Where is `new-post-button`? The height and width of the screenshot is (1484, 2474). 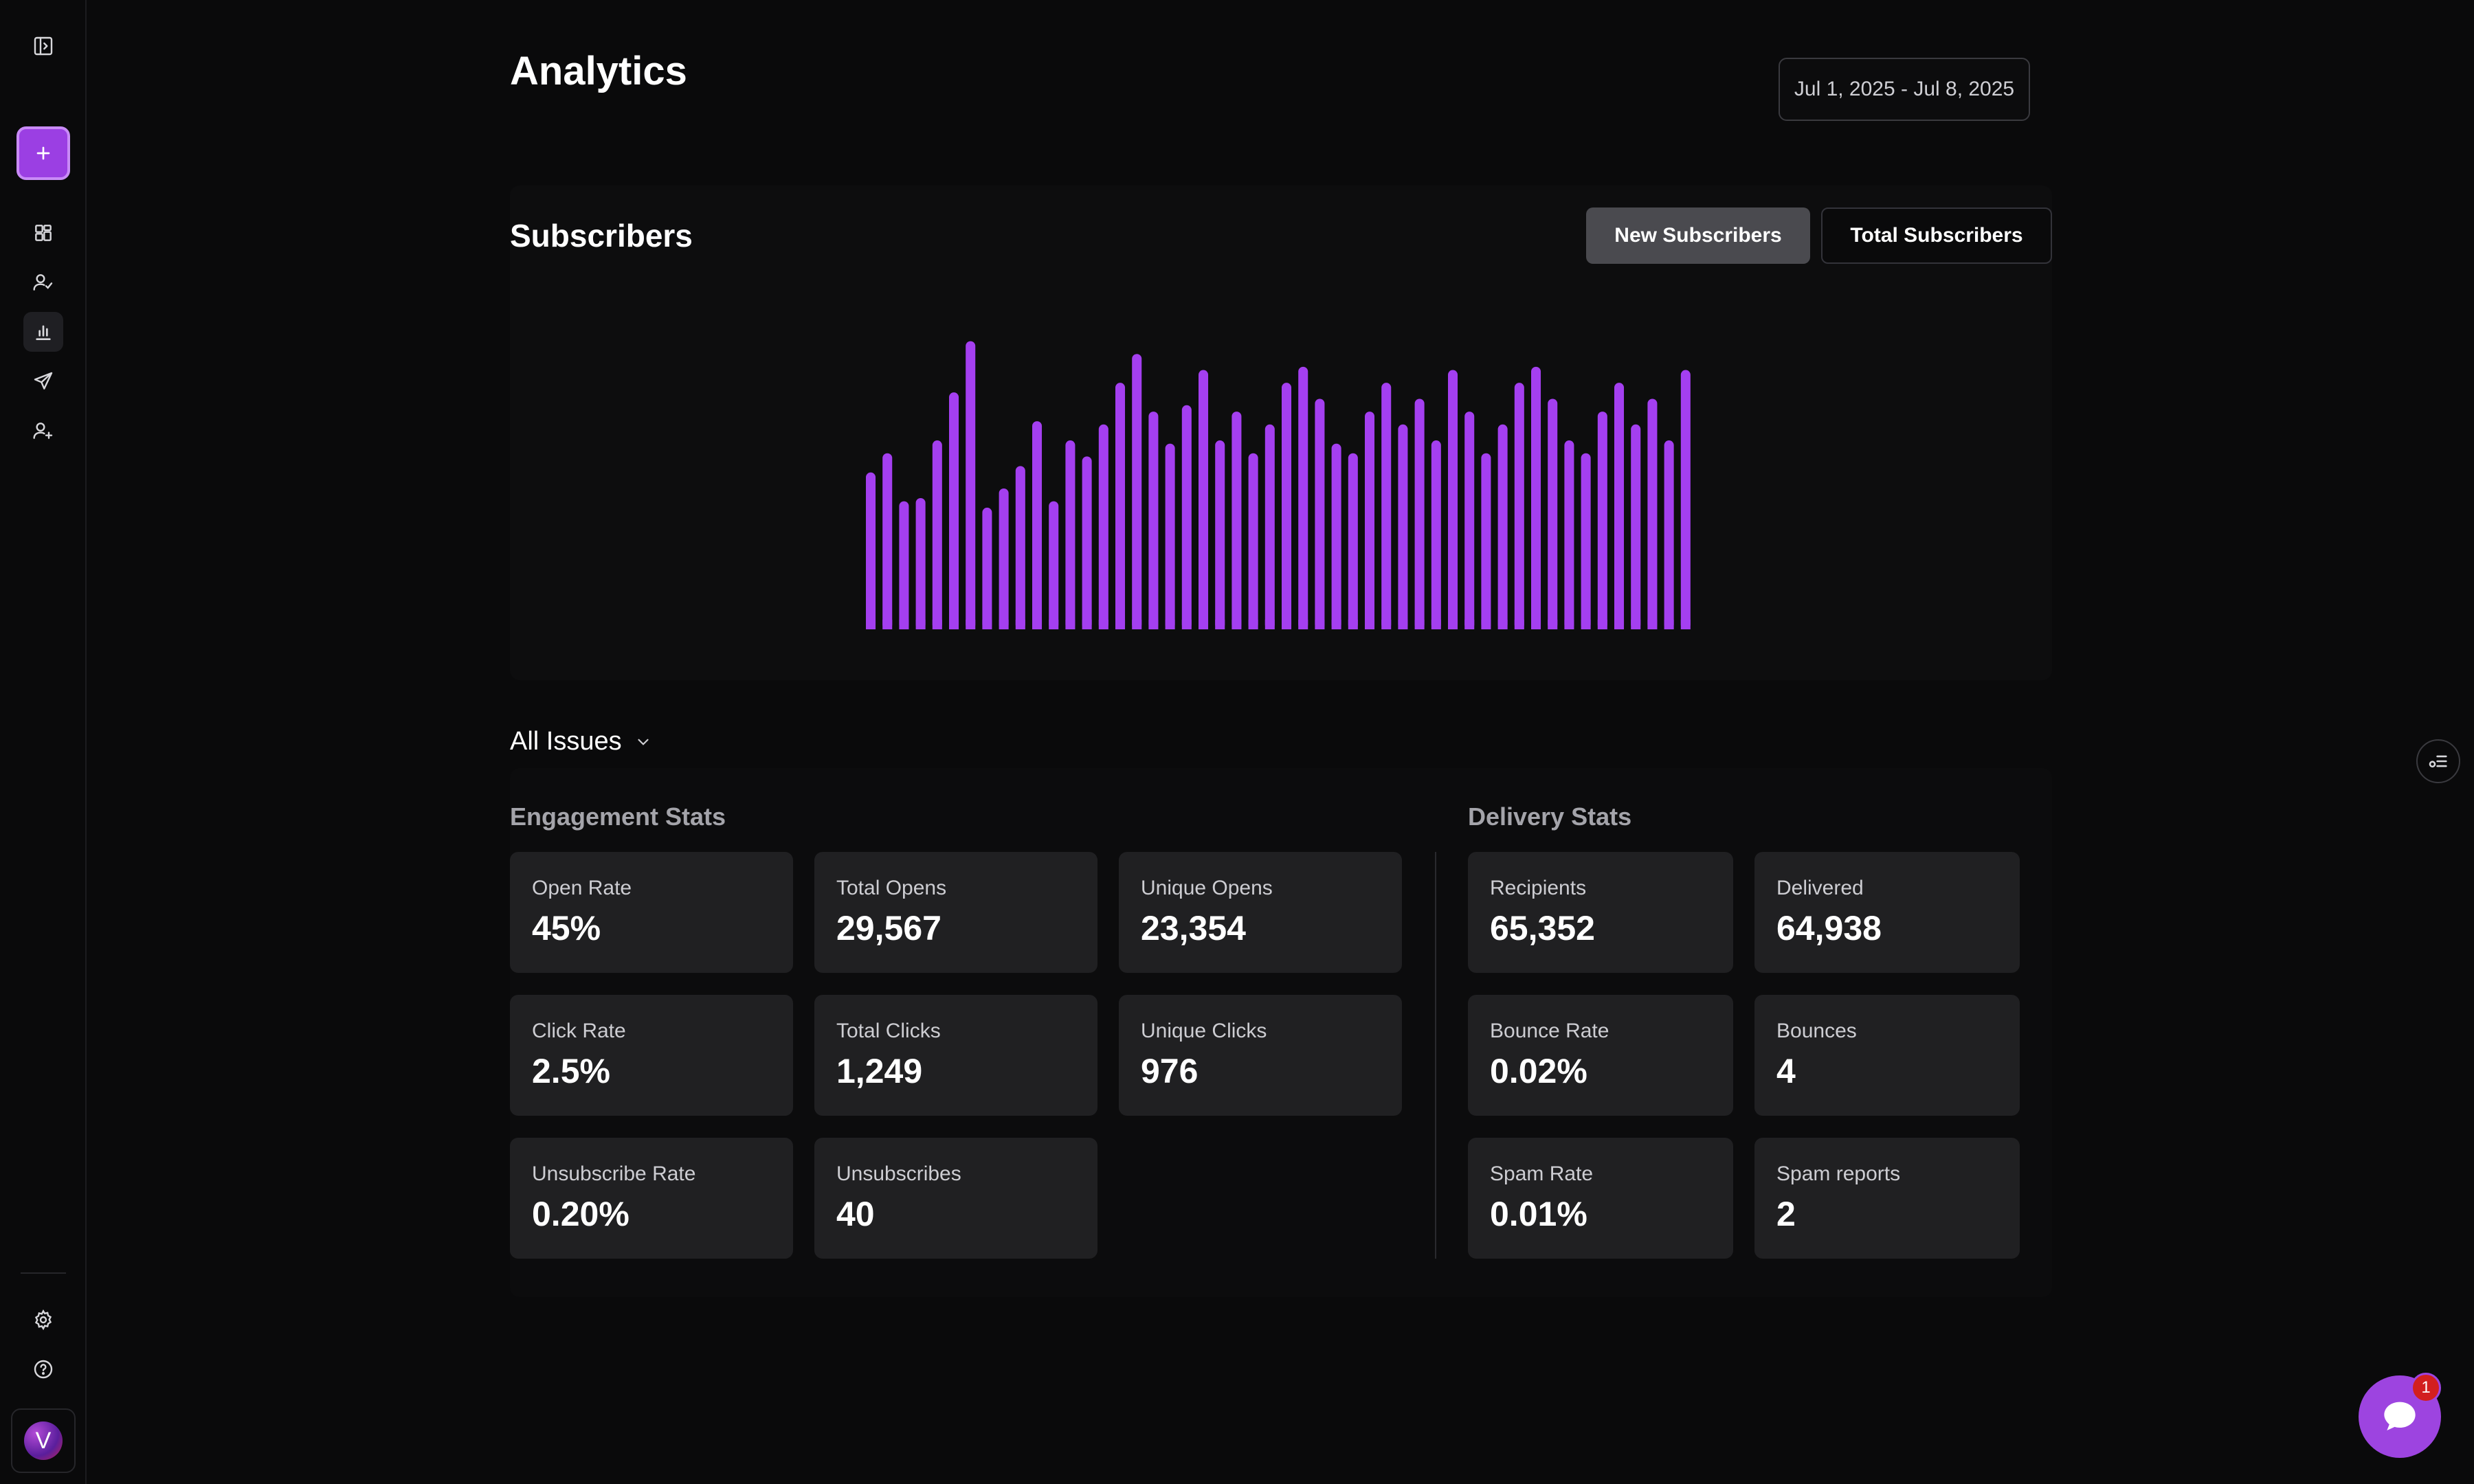
new-post-button is located at coordinates (43, 153).